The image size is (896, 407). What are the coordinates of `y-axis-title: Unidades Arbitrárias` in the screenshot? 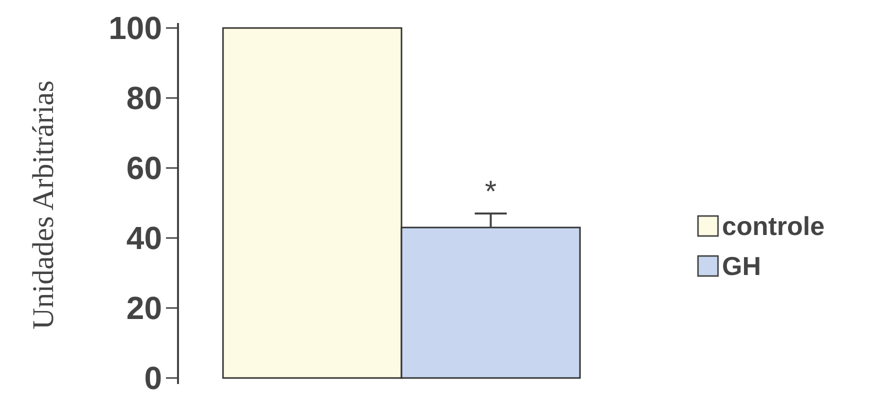 It's located at (43, 205).